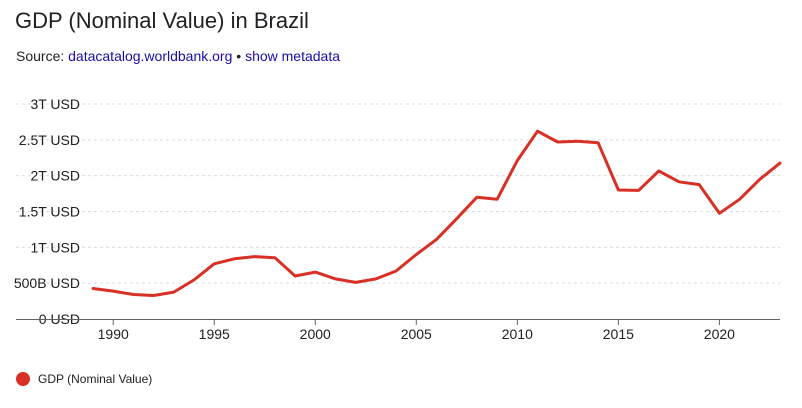 This screenshot has width=802, height=408. What do you see at coordinates (150, 56) in the screenshot?
I see `source-link: datacatalog.worldbank.org` at bounding box center [150, 56].